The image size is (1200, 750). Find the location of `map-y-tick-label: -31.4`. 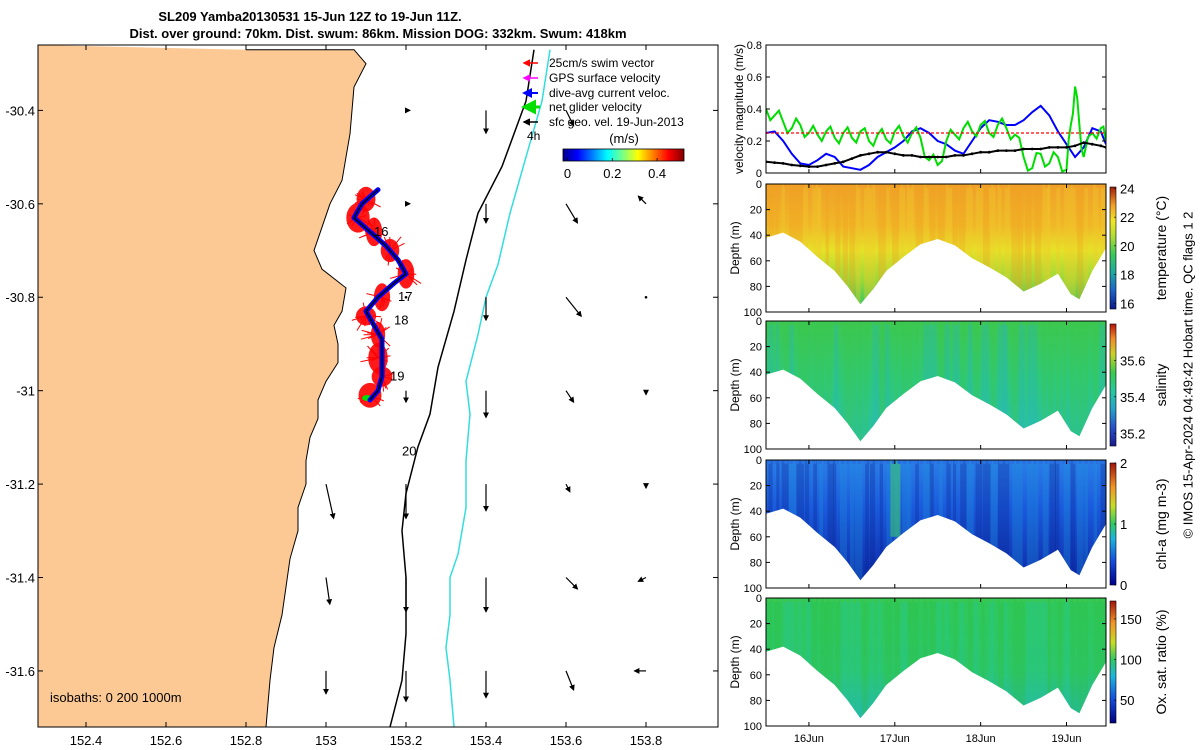

map-y-tick-label: -31.4 is located at coordinates (20, 578).